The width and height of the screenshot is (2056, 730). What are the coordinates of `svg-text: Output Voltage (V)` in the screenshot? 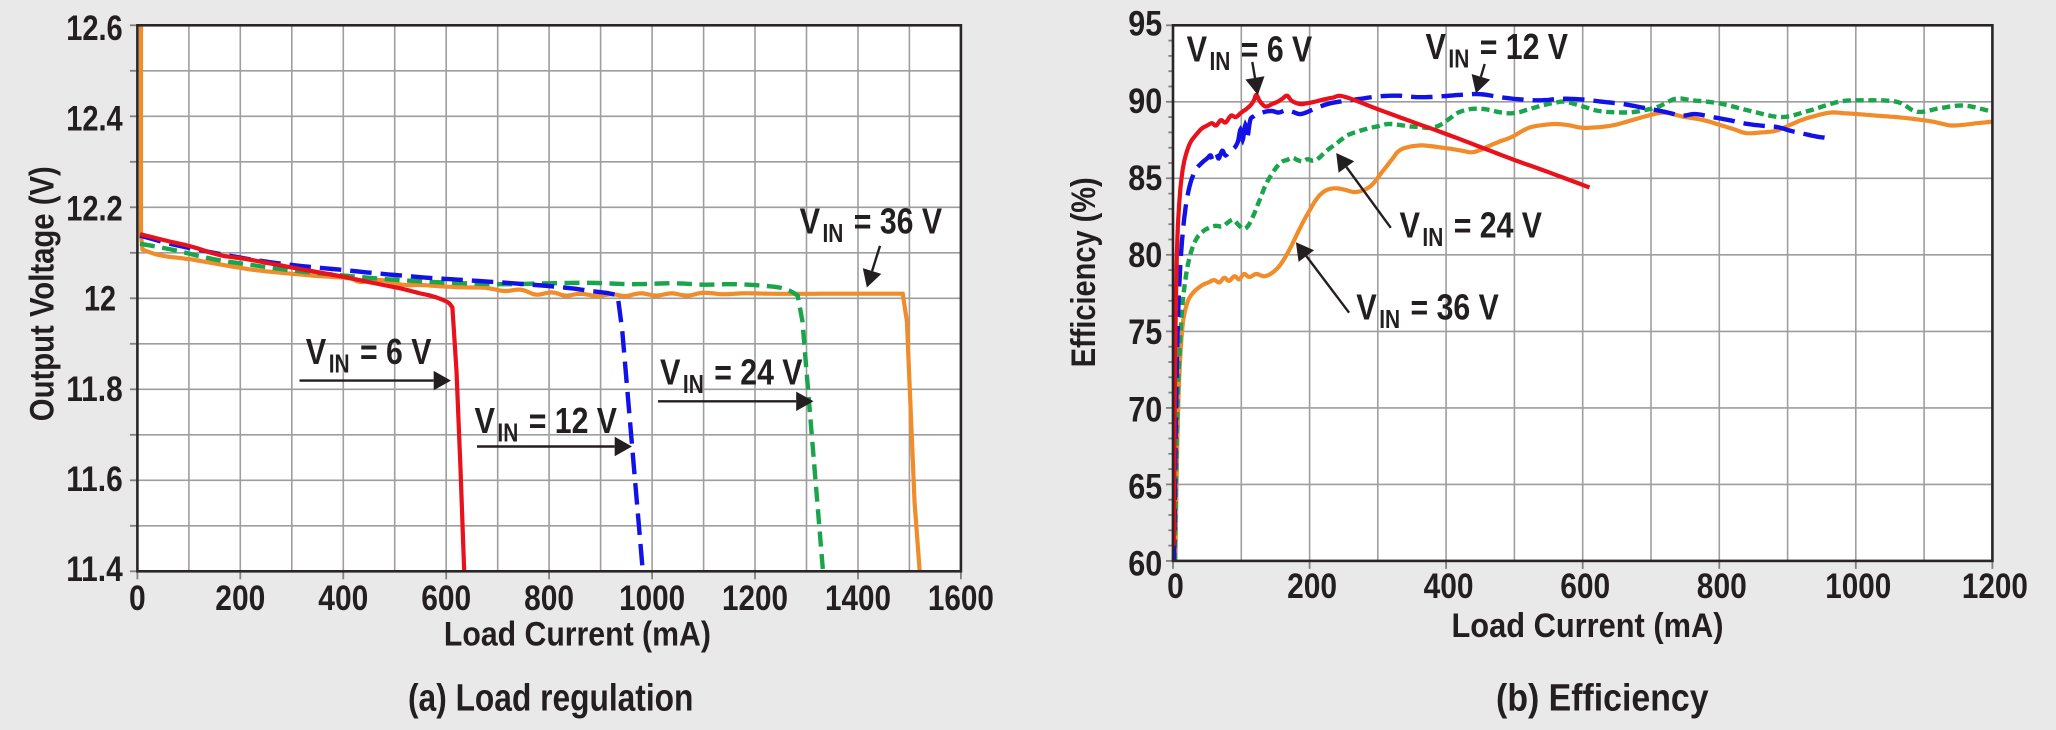 It's located at (43, 293).